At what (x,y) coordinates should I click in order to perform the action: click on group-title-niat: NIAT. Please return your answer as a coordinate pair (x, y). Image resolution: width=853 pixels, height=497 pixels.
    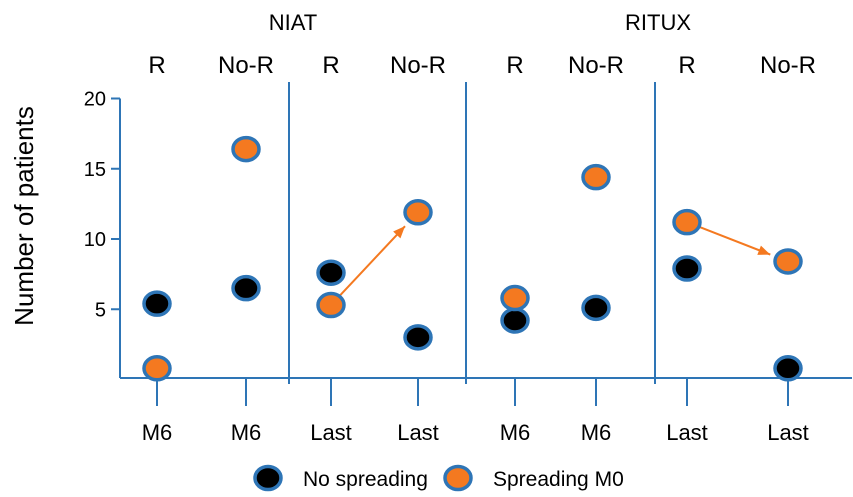
    Looking at the image, I should click on (293, 22).